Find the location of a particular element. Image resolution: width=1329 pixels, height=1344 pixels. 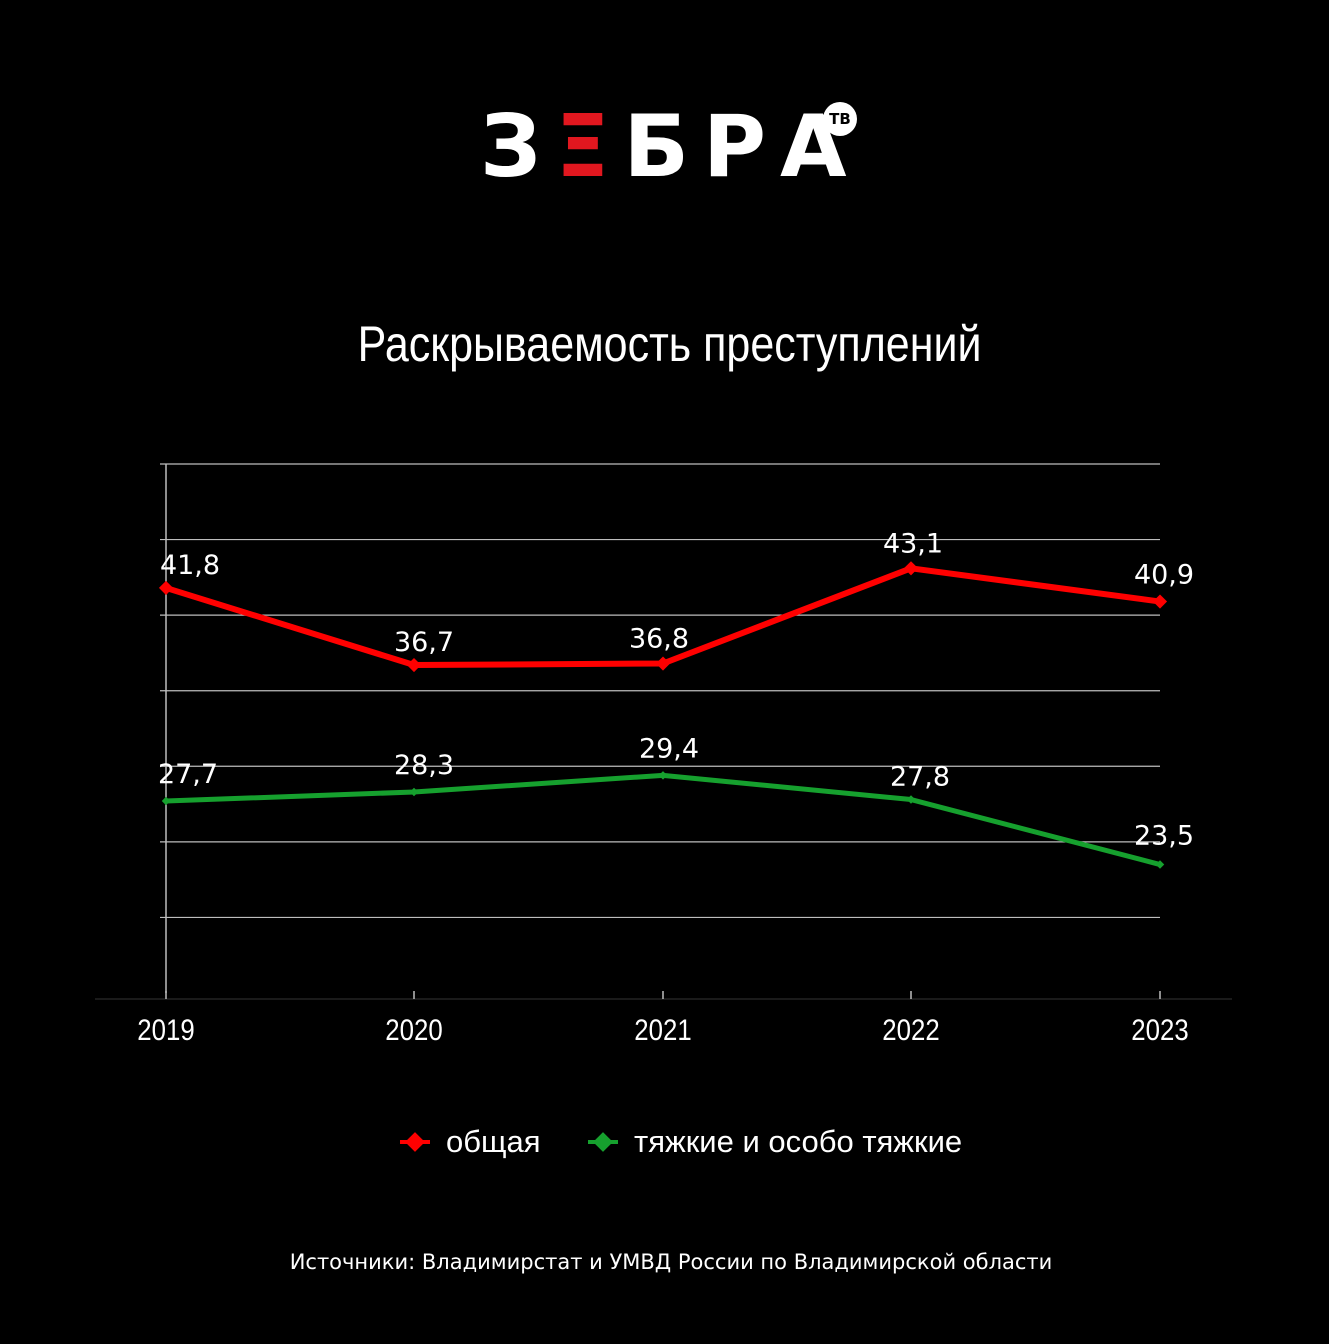

x-tick-label: 2020 is located at coordinates (413, 1029).